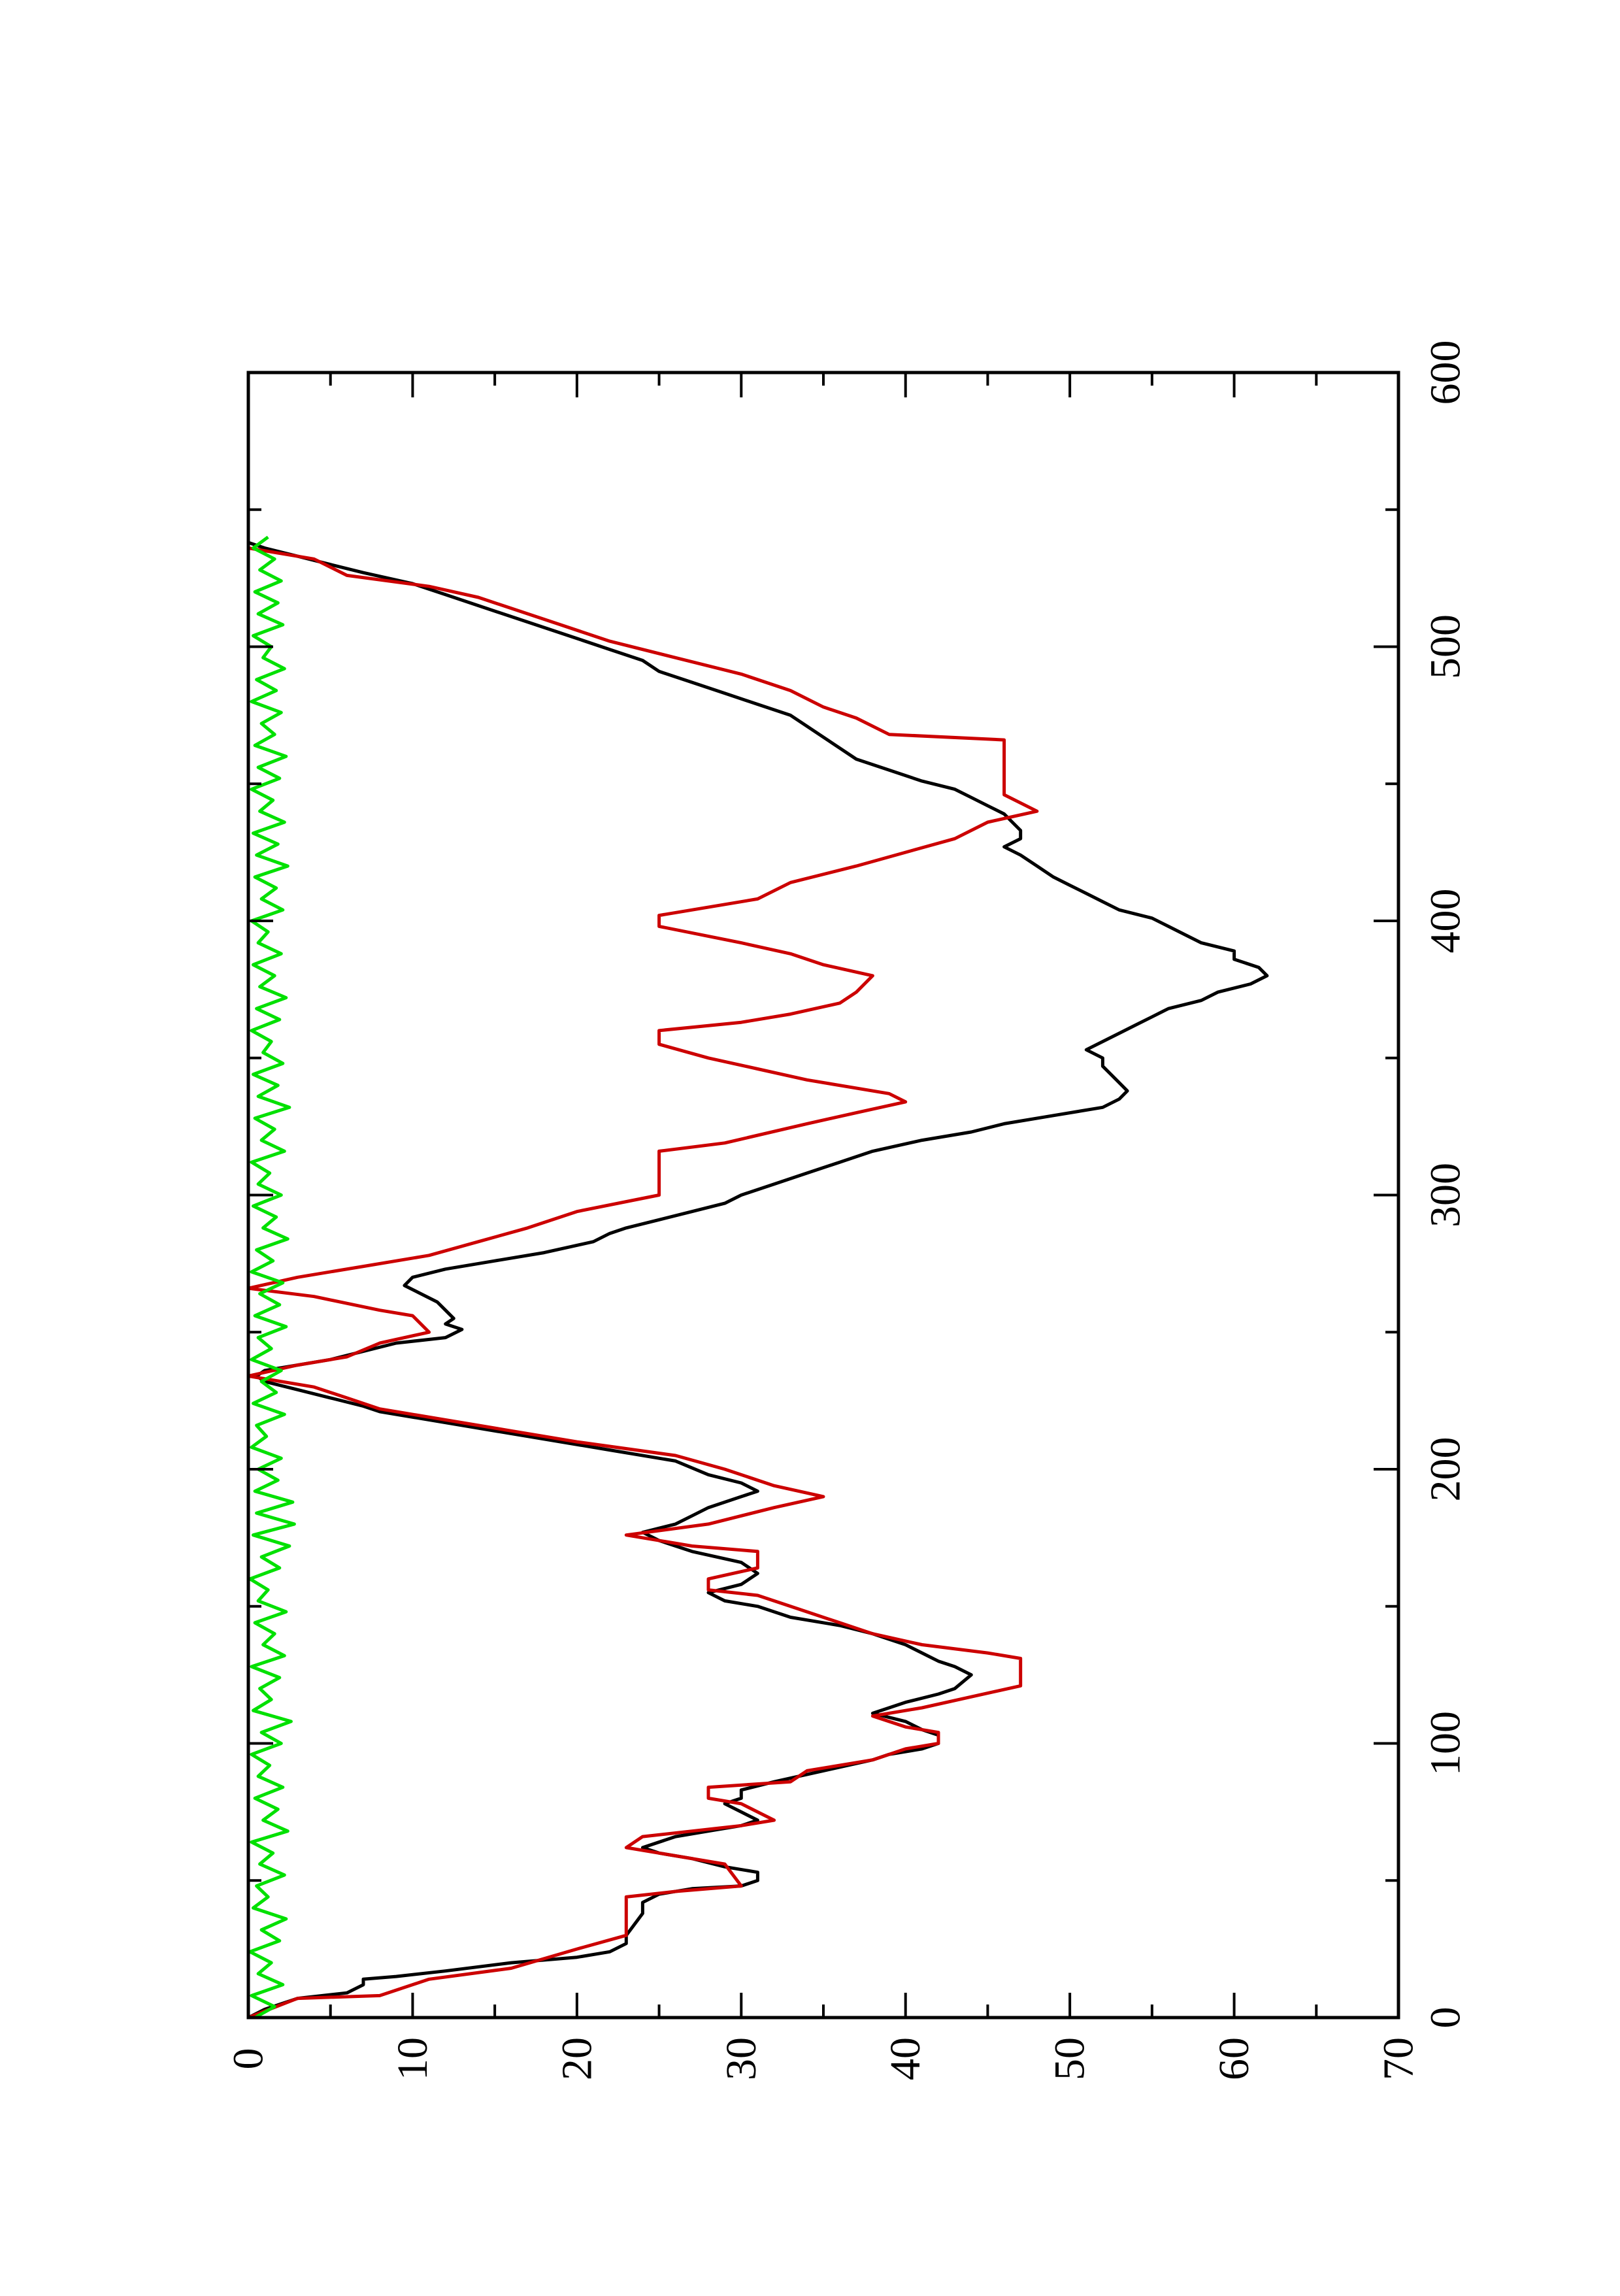  Describe the element at coordinates (1446, 2018) in the screenshot. I see `x-tick-label: 0` at that location.